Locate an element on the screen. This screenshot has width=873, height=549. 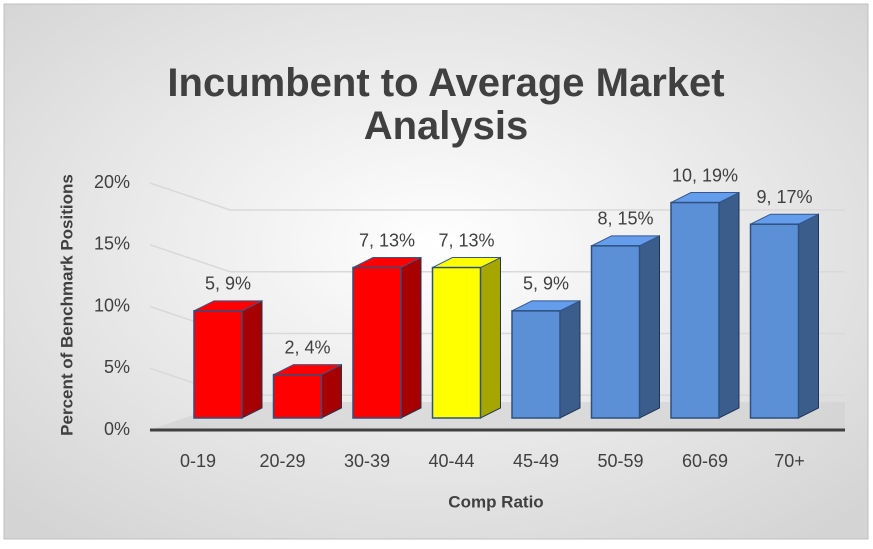
x-tick-label: 30-39 is located at coordinates (367, 461).